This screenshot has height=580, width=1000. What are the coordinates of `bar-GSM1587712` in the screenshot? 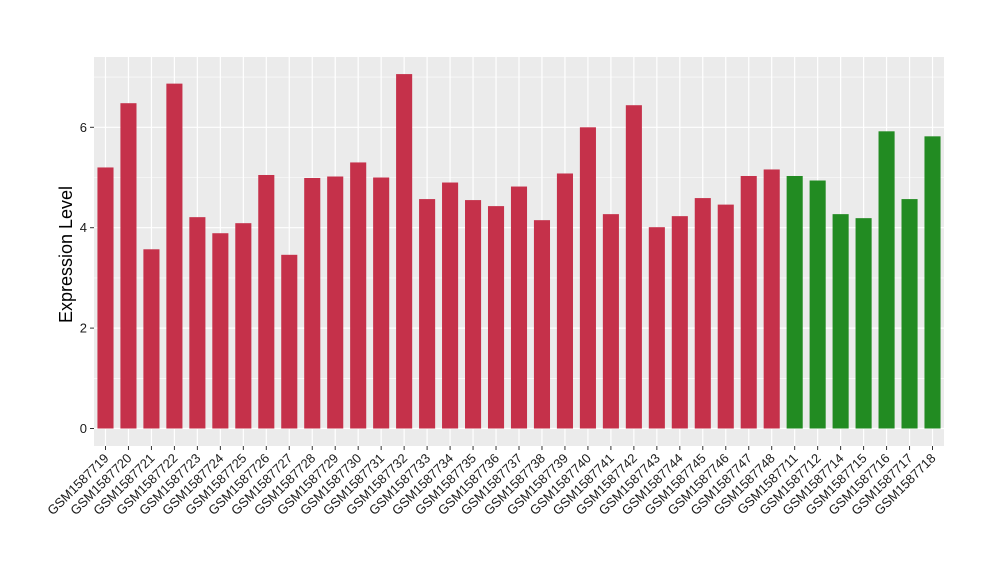 It's located at (817, 304).